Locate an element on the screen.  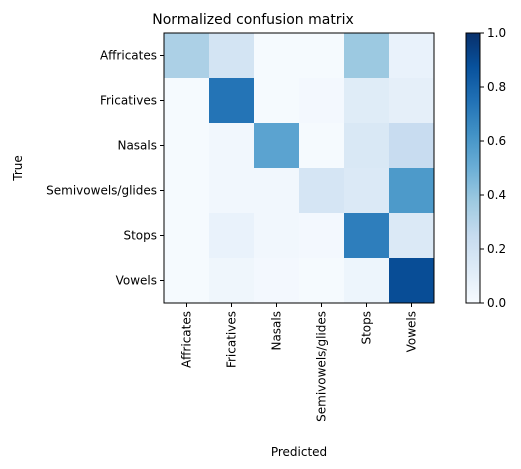
y-tick-label: Fricatives is located at coordinates (128, 101).